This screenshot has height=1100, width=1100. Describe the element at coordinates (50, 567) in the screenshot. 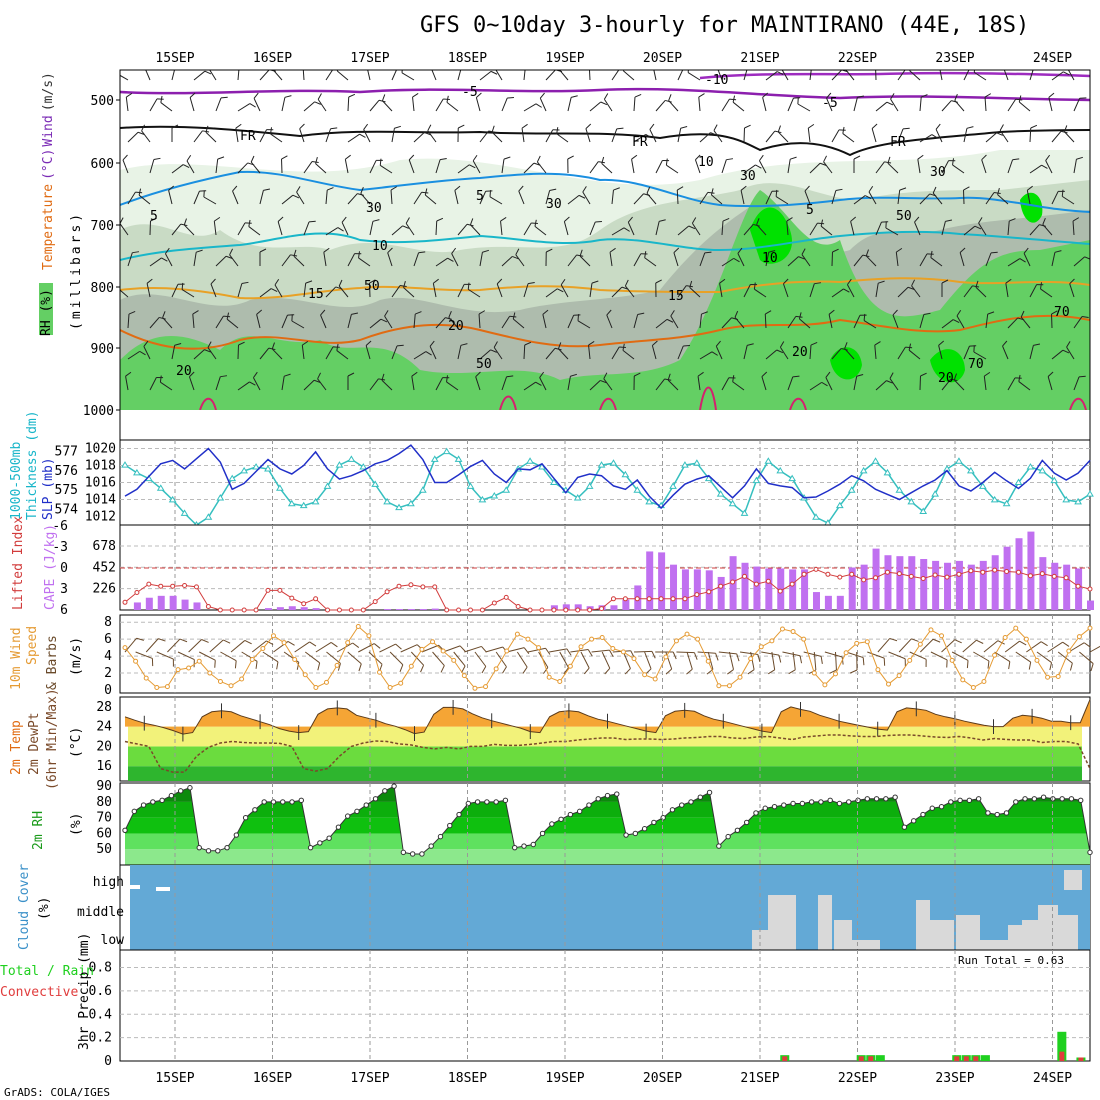

I see `cape-ylabel-cape: CAPE (J/kg)` at that location.